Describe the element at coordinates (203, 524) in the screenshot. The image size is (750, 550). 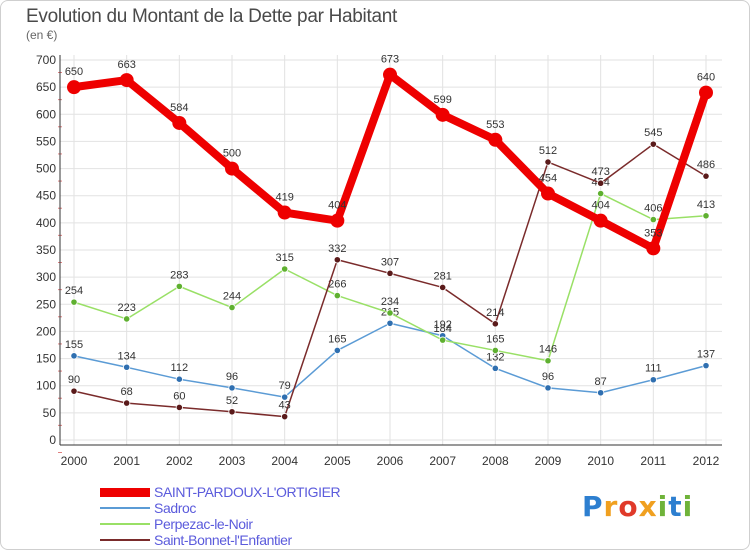
I see `legend-label: Perpezac-le-Noir` at that location.